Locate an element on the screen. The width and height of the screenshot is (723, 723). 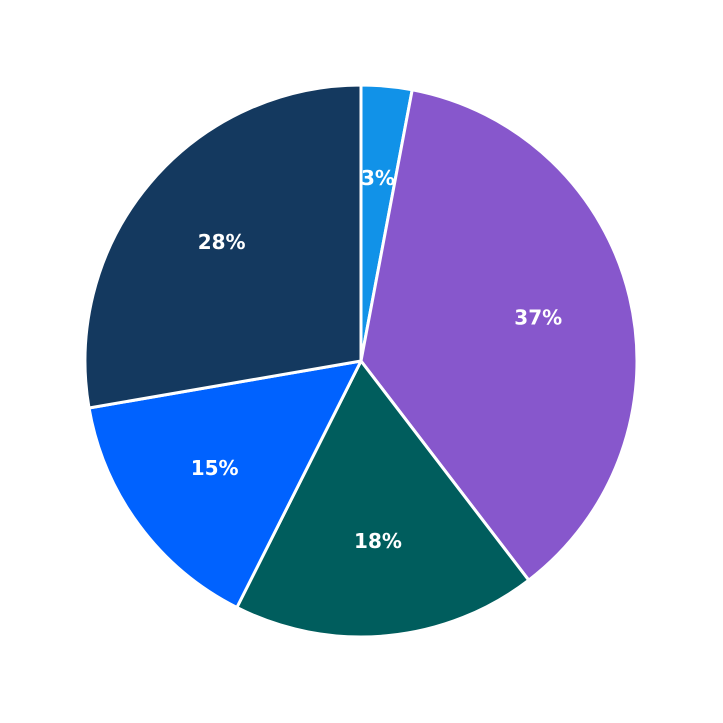
slice-label: 37% is located at coordinates (538, 317).